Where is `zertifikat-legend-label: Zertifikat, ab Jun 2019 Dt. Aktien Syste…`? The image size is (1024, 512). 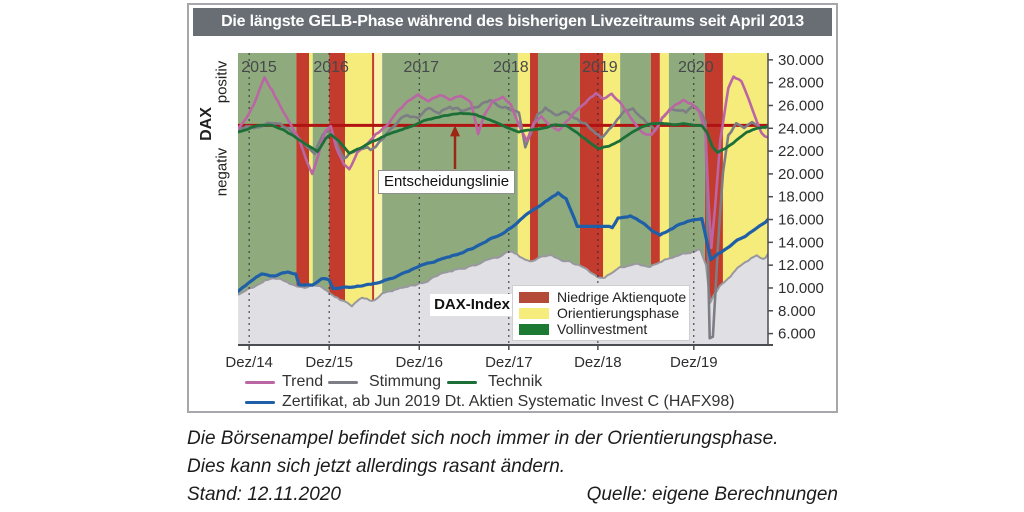
zertifikat-legend-label: Zertifikat, ab Jun 2019 Dt. Aktien Syste… is located at coordinates (508, 401).